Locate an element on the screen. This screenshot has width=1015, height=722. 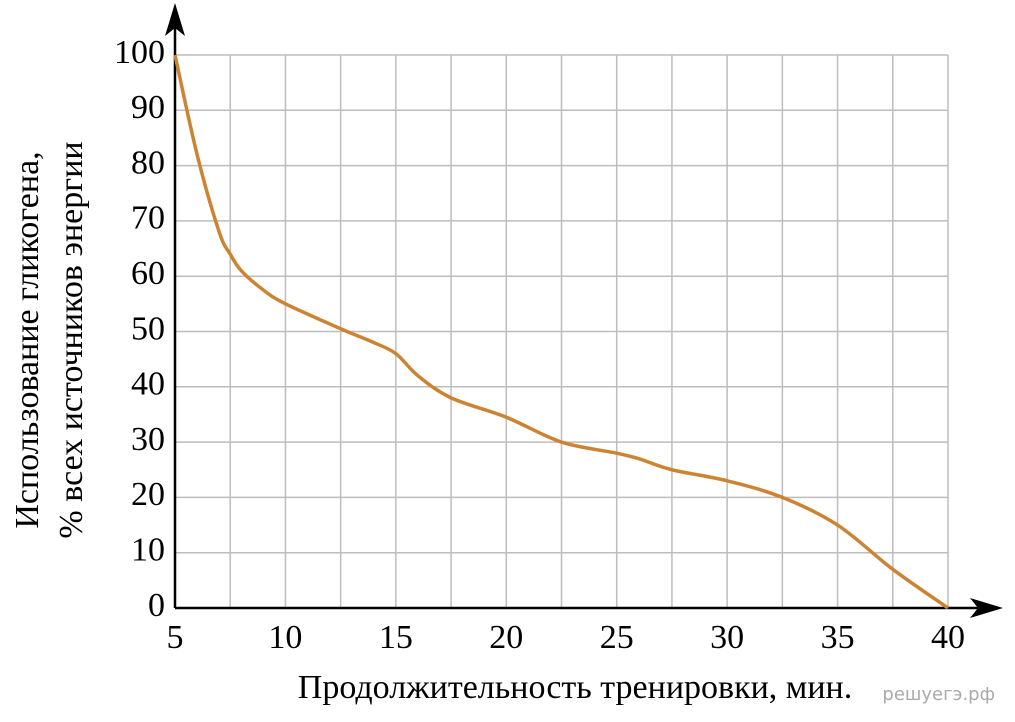
x-tick-label: 25 is located at coordinates (617, 637).